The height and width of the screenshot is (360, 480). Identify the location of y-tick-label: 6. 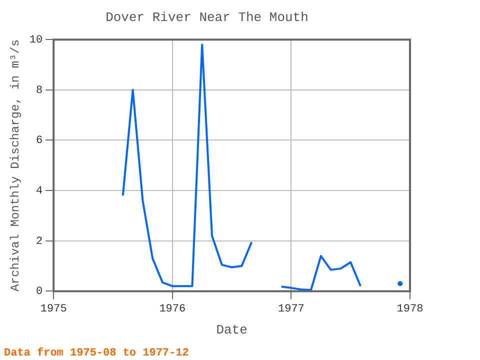
(39, 141).